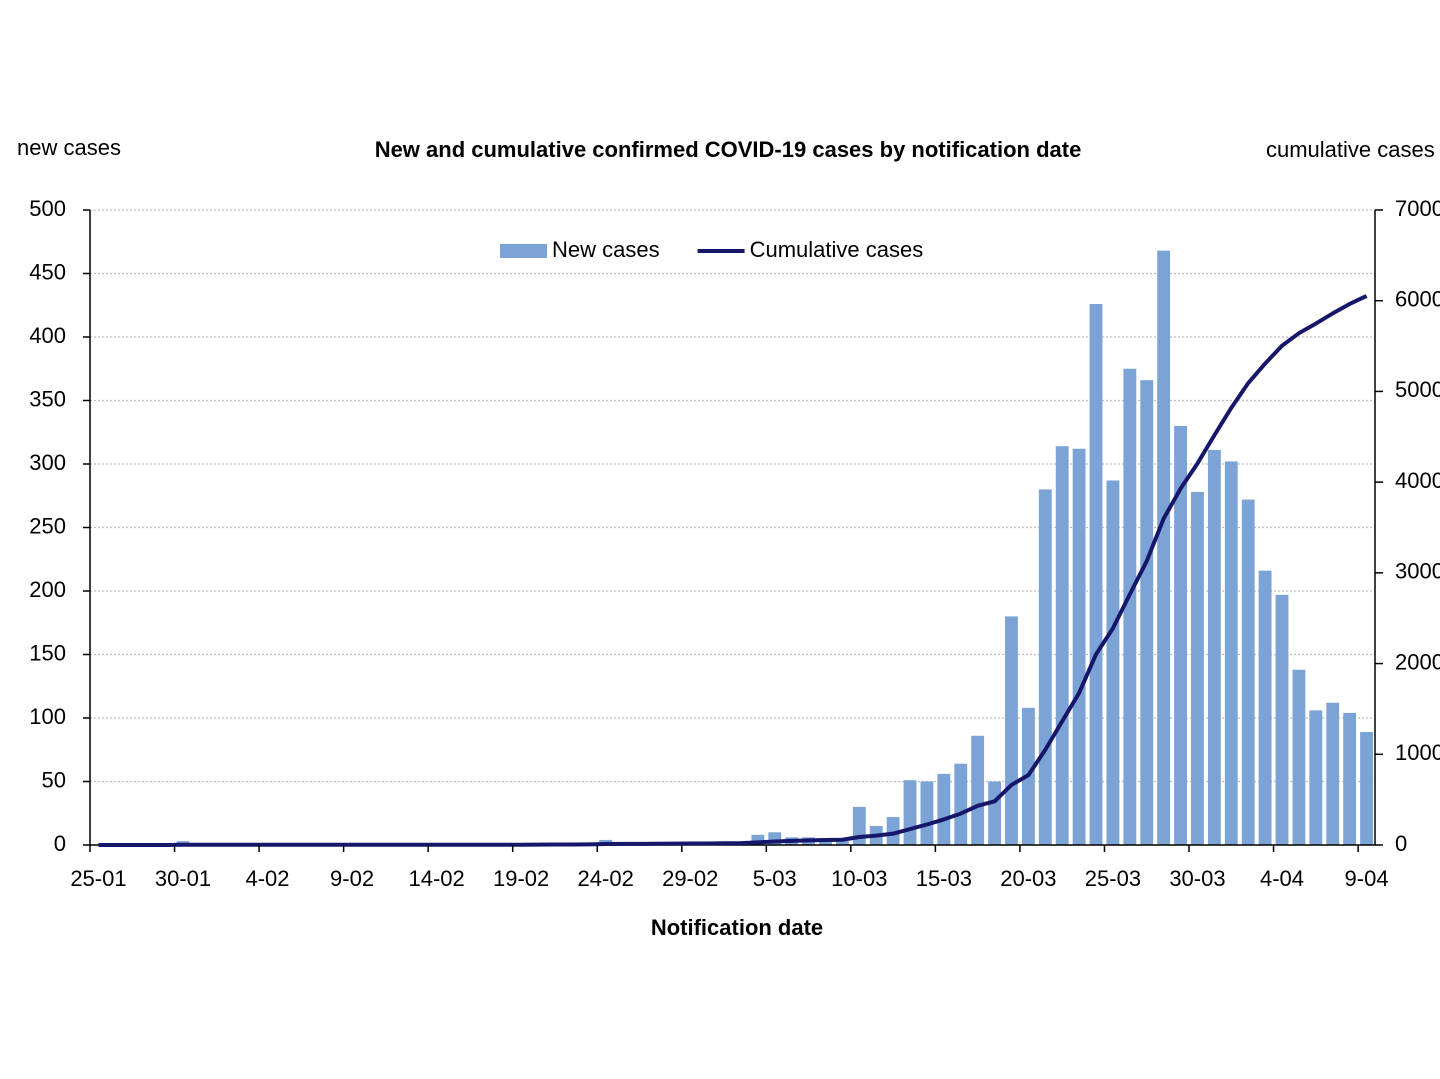  Describe the element at coordinates (1417, 389) in the screenshot. I see `y2-tick-label: 5000` at that location.